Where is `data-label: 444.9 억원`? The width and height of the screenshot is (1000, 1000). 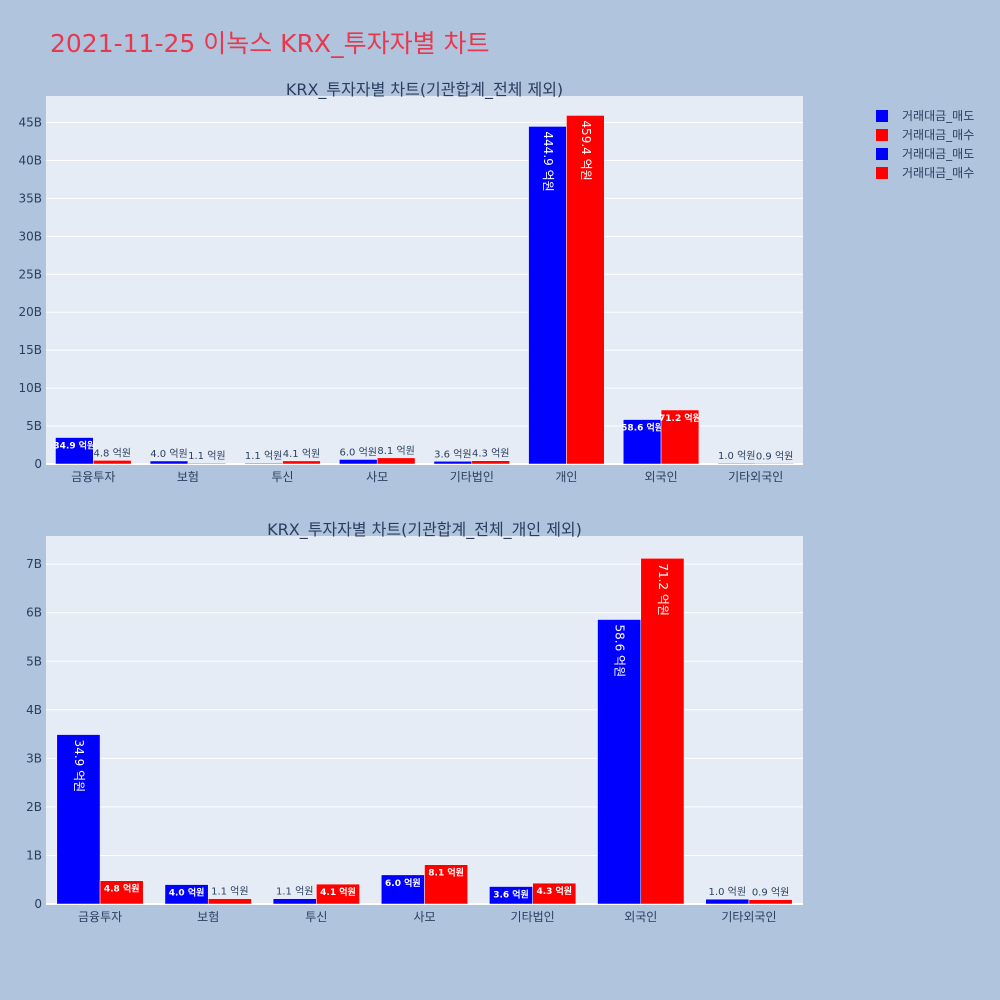 data-label: 444.9 억원 is located at coordinates (548, 161).